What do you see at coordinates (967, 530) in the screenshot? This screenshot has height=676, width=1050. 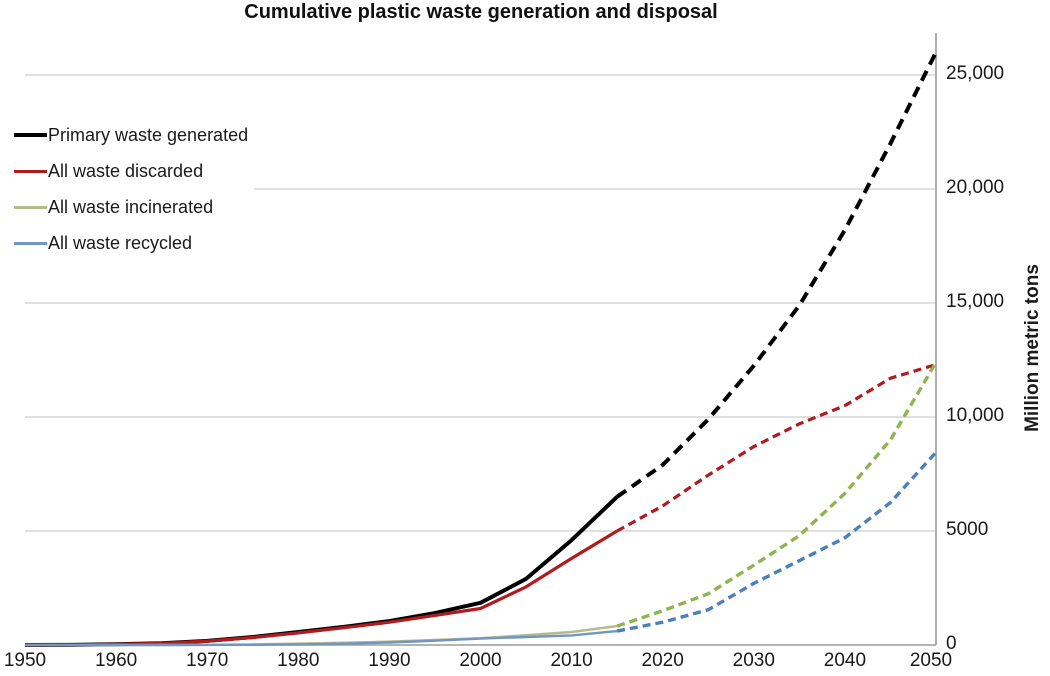 I see `y-tick-label-5000: 5000` at bounding box center [967, 530].